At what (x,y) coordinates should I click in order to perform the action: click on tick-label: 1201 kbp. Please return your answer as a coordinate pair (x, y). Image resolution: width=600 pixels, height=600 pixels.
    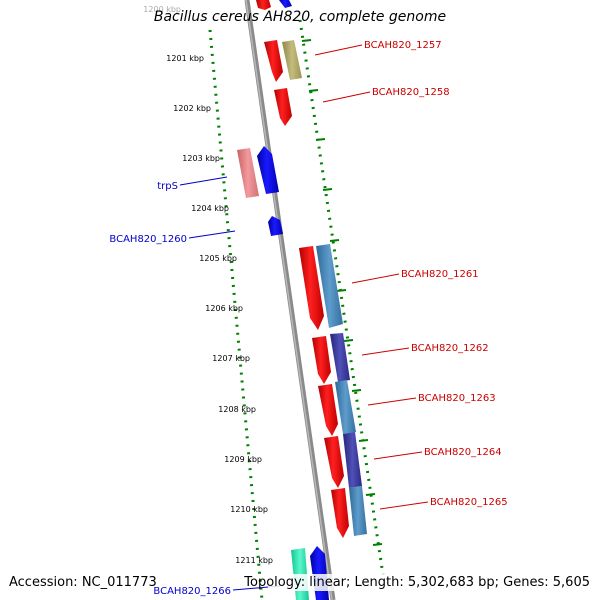
    Looking at the image, I should click on (185, 58).